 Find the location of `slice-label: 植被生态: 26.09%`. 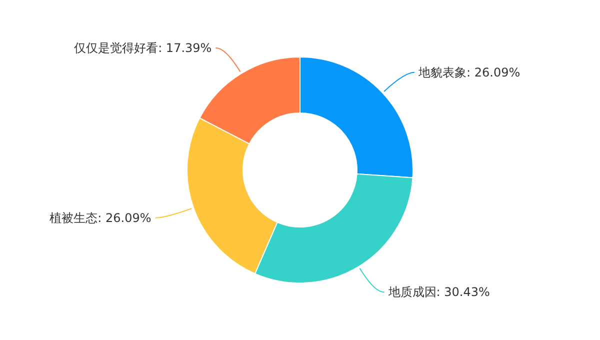

slice-label: 植被生态: 26.09% is located at coordinates (101, 217).